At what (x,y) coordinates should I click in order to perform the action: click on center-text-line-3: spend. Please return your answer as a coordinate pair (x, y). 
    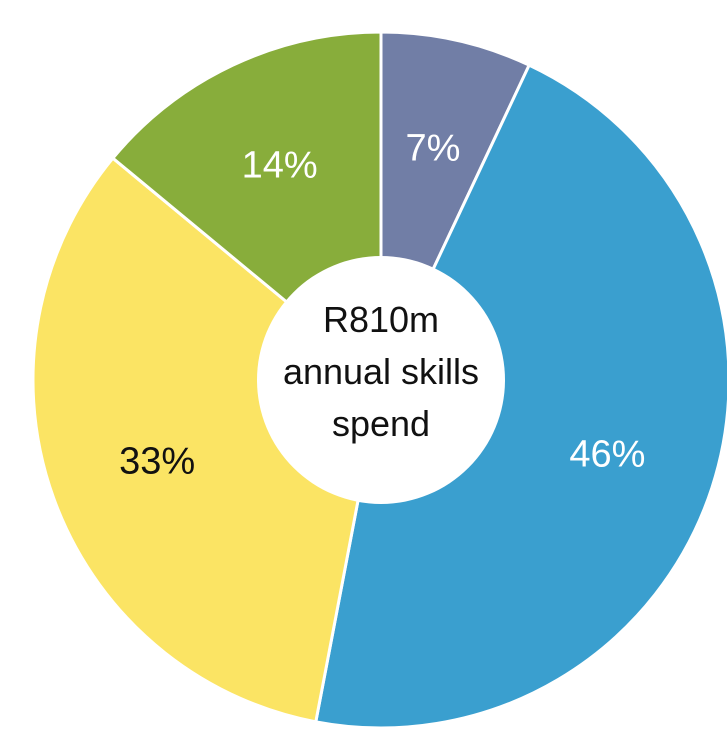
    Looking at the image, I should click on (381, 423).